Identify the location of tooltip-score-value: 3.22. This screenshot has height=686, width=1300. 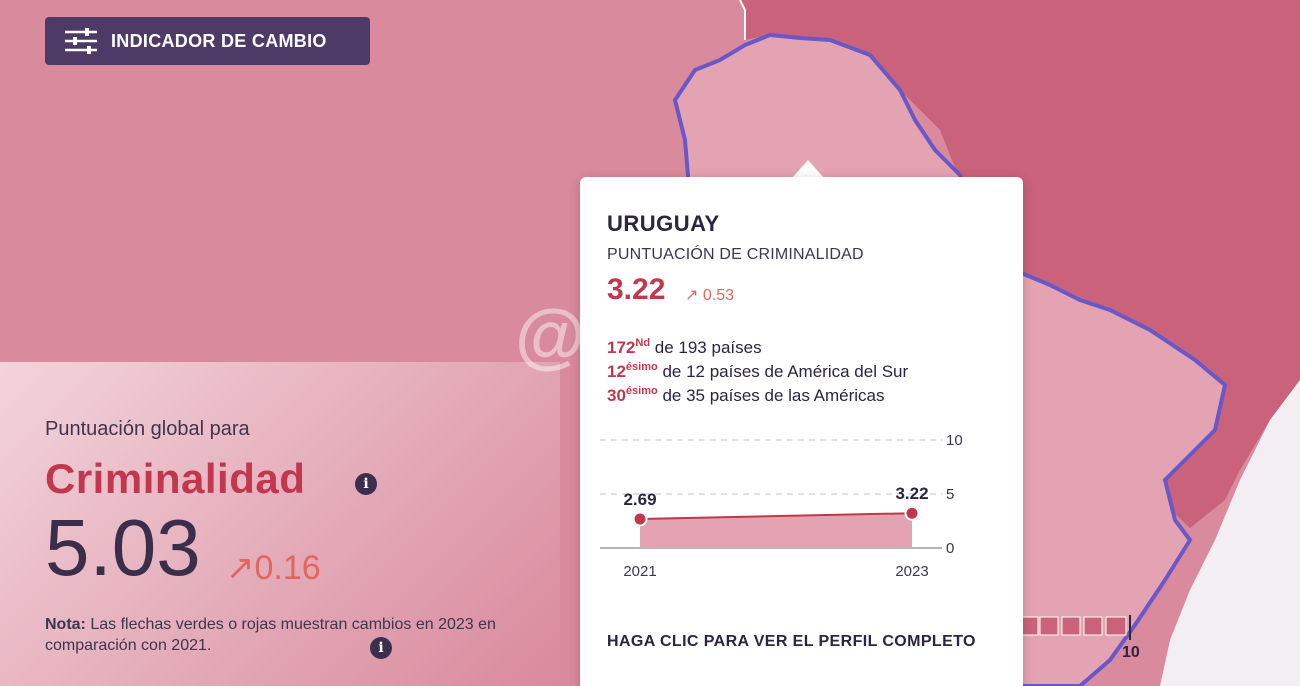
(636, 289).